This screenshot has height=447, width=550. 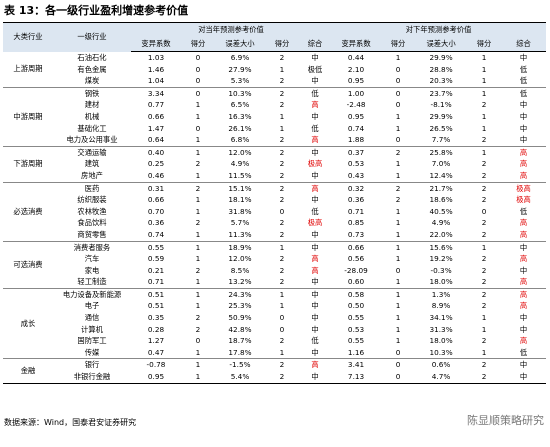 What do you see at coordinates (523, 200) in the screenshot?
I see `value-cell: 极高` at bounding box center [523, 200].